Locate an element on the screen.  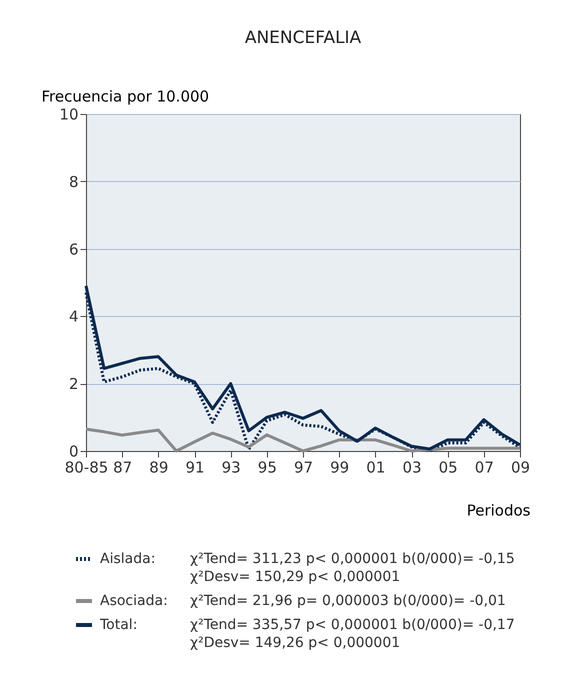
text: χ²Desv= 149,26 p< 0,000001 is located at coordinates (295, 643).